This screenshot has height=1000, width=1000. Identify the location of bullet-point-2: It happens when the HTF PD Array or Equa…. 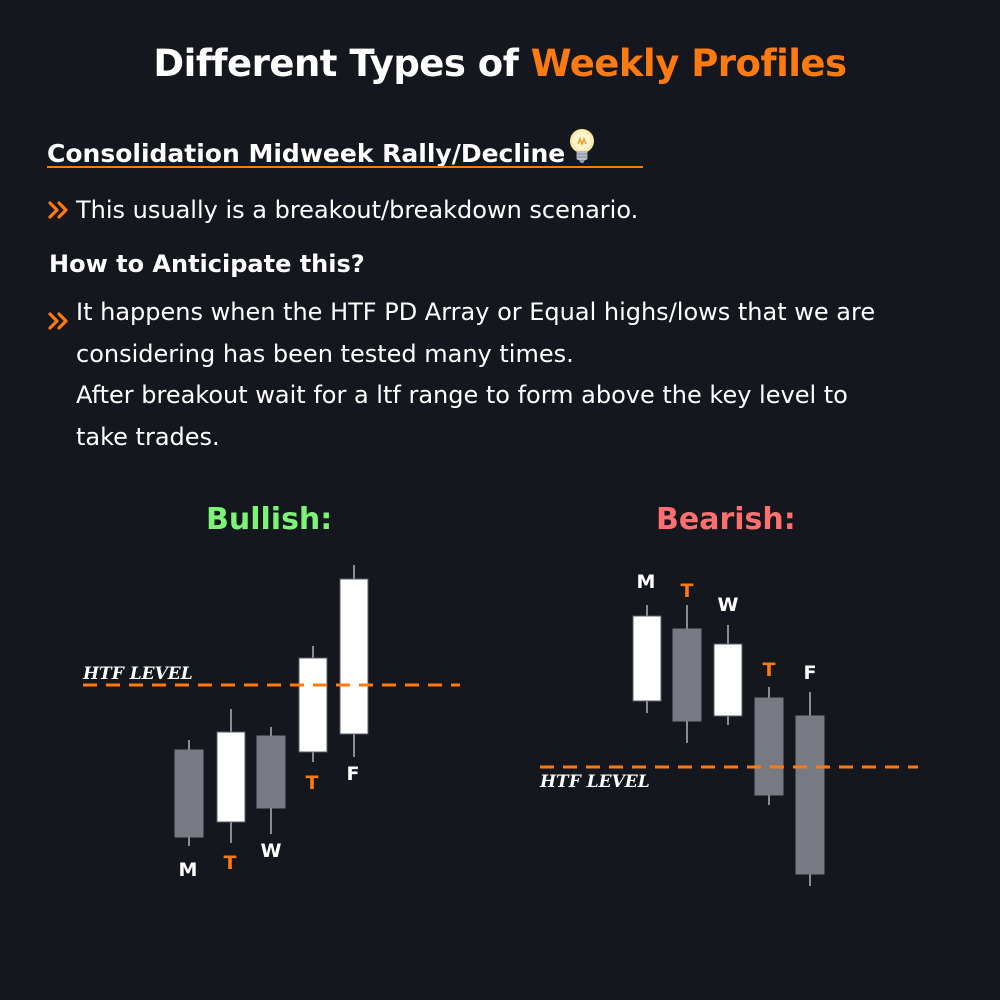
(462, 375).